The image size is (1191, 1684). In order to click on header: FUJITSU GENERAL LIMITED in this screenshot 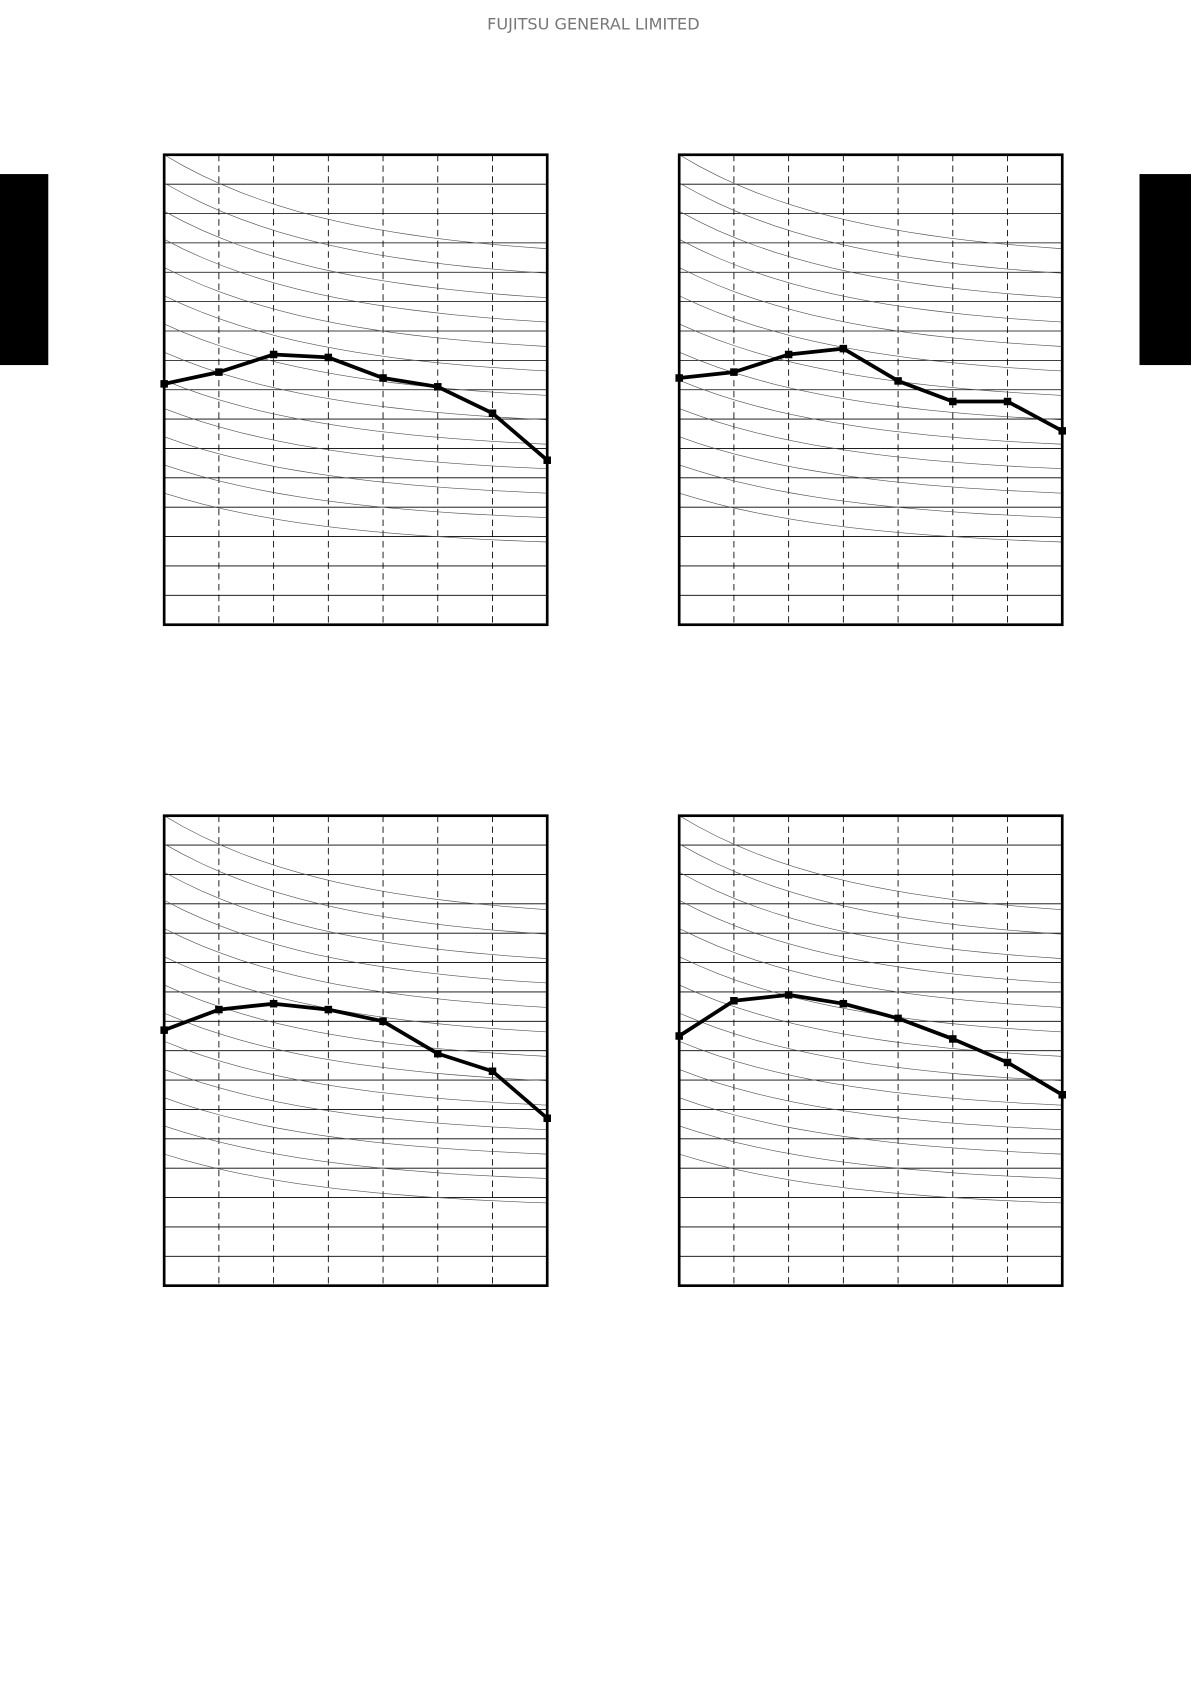, I will do `click(593, 23)`.